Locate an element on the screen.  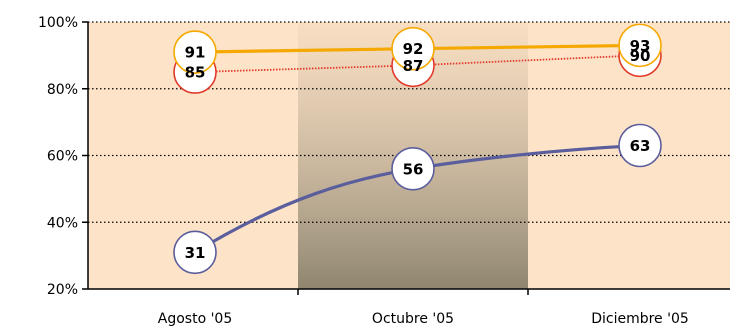
y-tick-label: 80% is located at coordinates (62, 90).